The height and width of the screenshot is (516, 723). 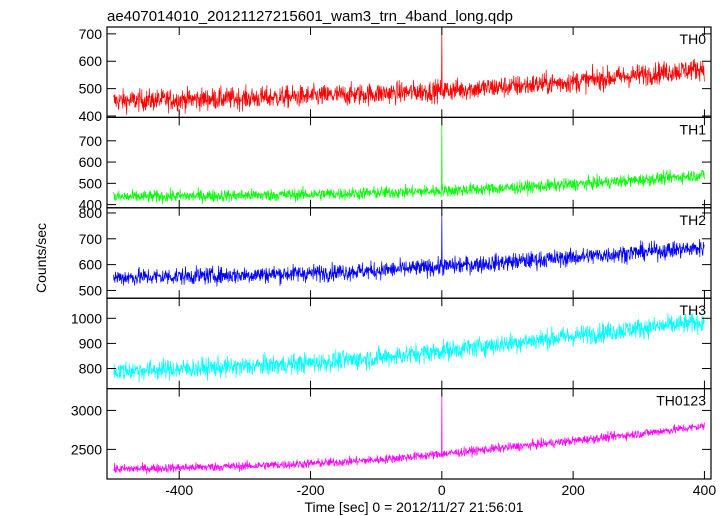 What do you see at coordinates (86, 318) in the screenshot?
I see `y-tick-label: 1000` at bounding box center [86, 318].